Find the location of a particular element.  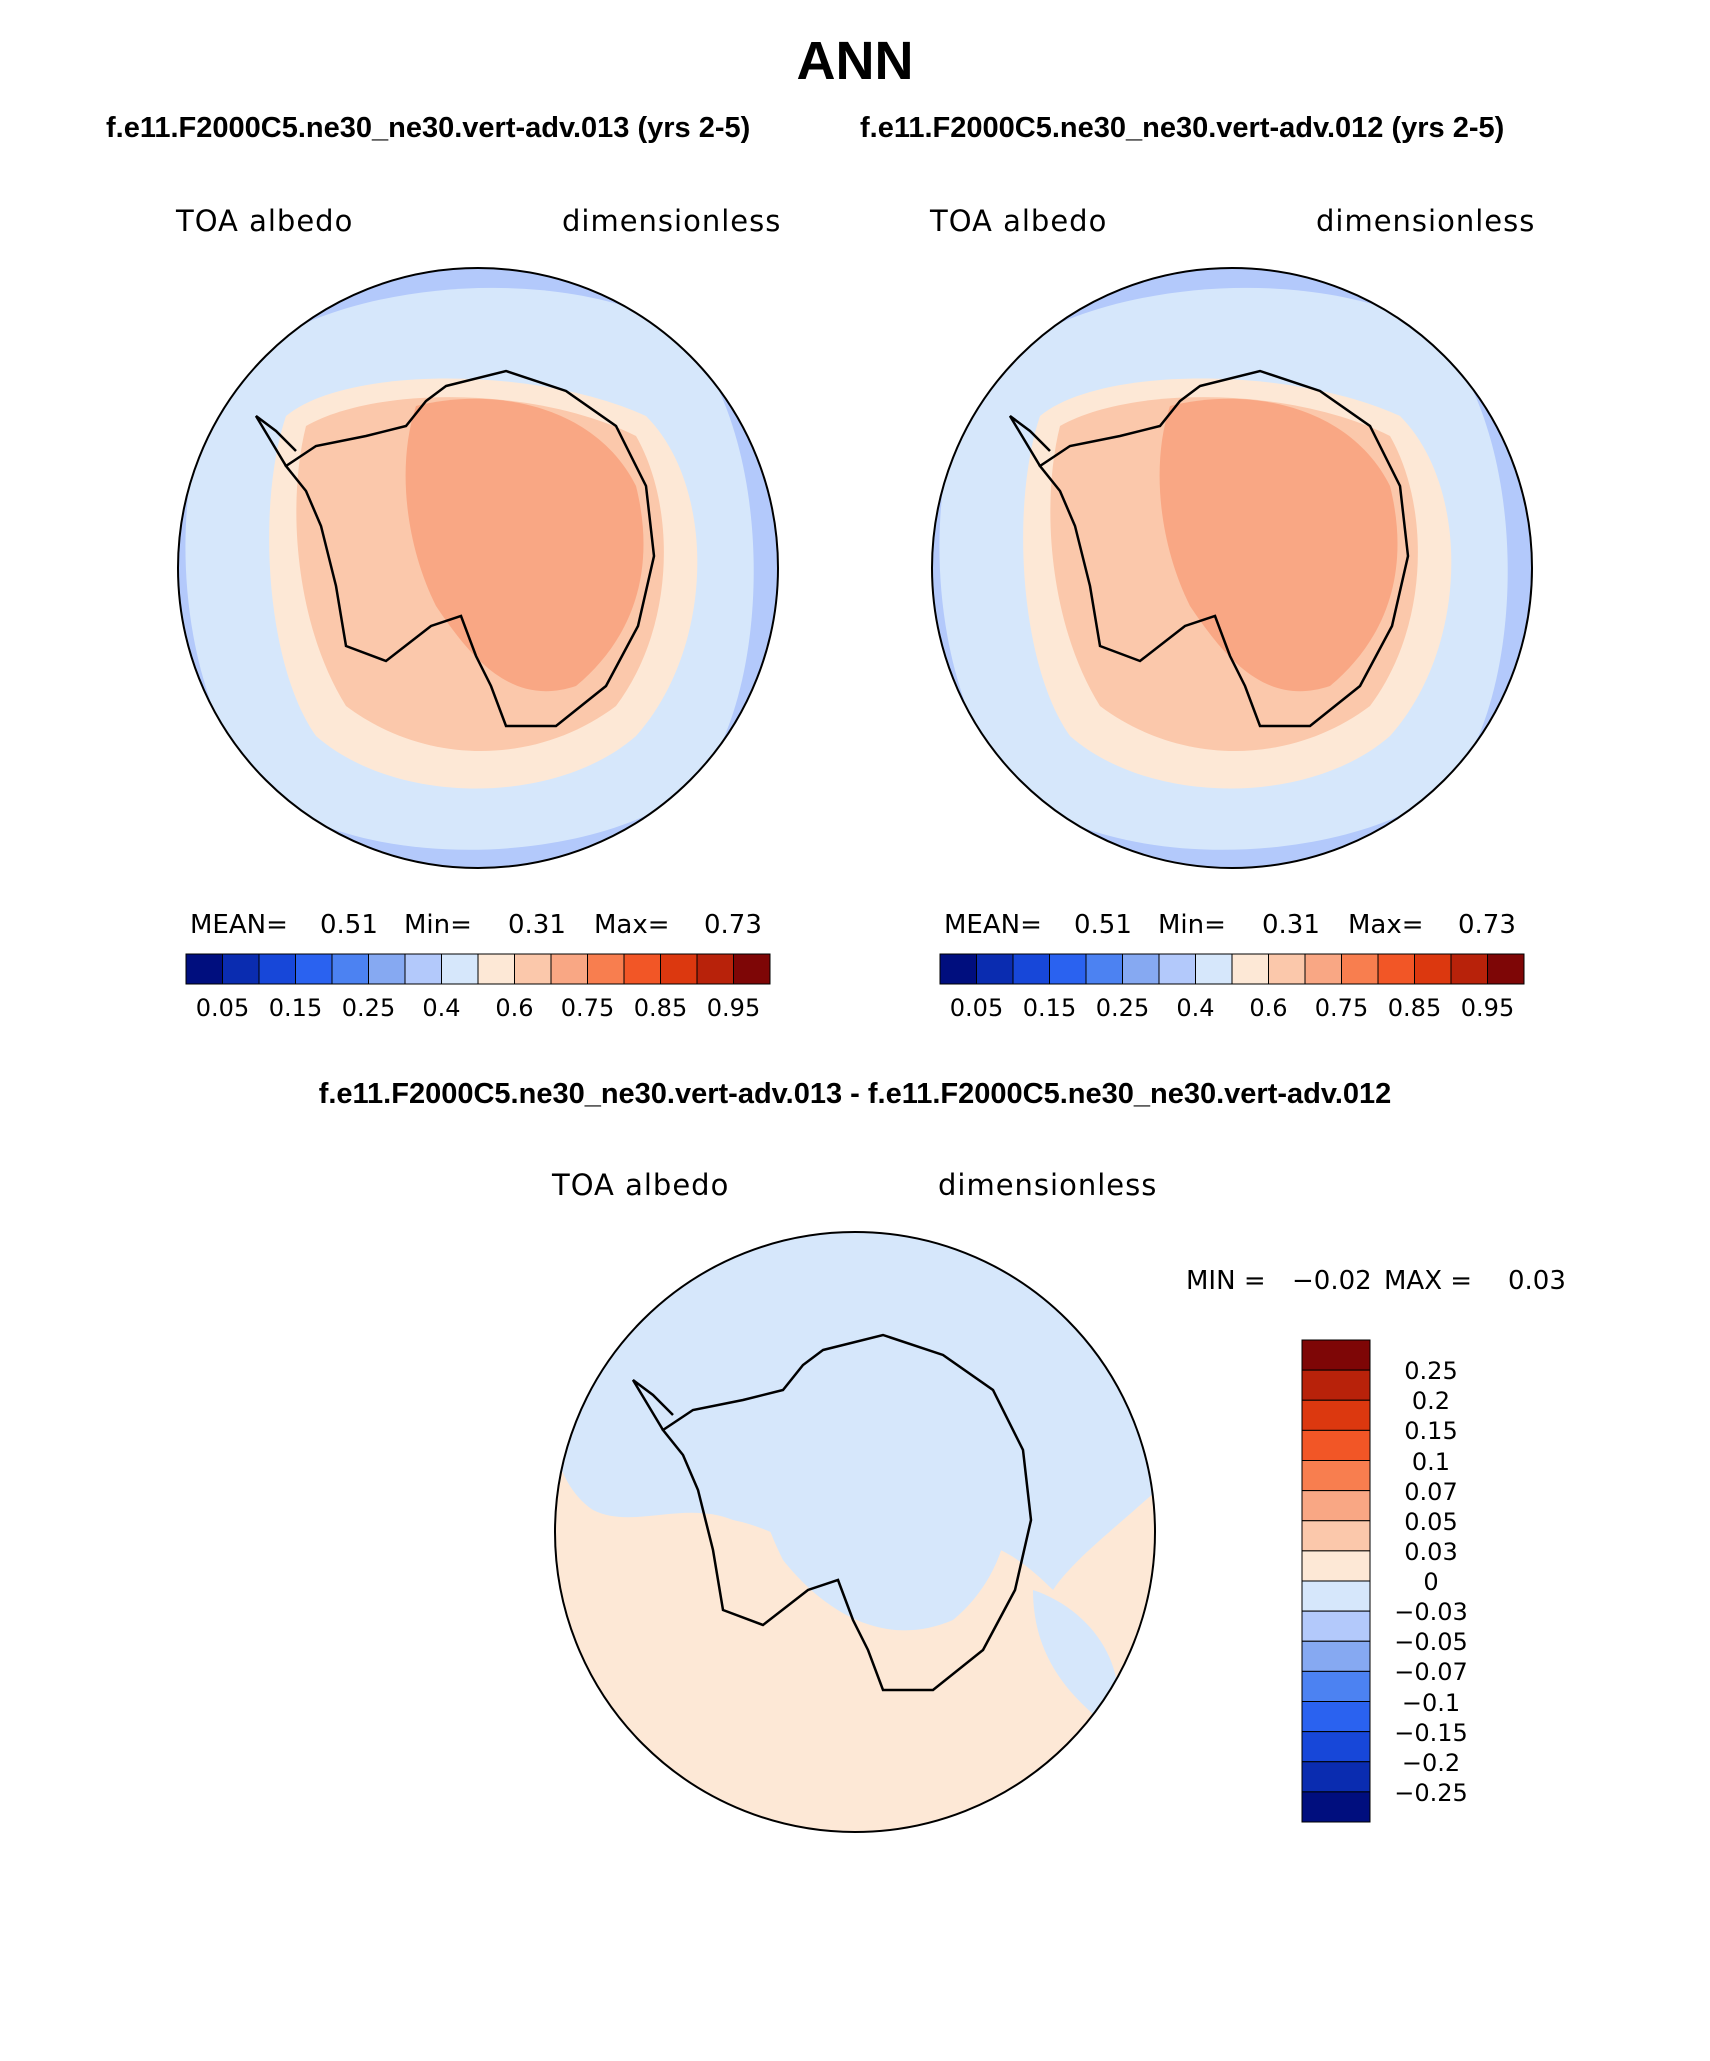

panel-1-max-value: 0.73 is located at coordinates (733, 925).